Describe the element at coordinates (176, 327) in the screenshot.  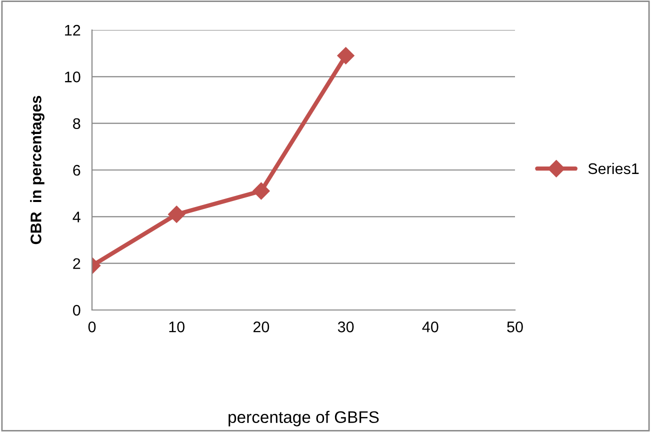
I see `x-tick-label: 10` at that location.